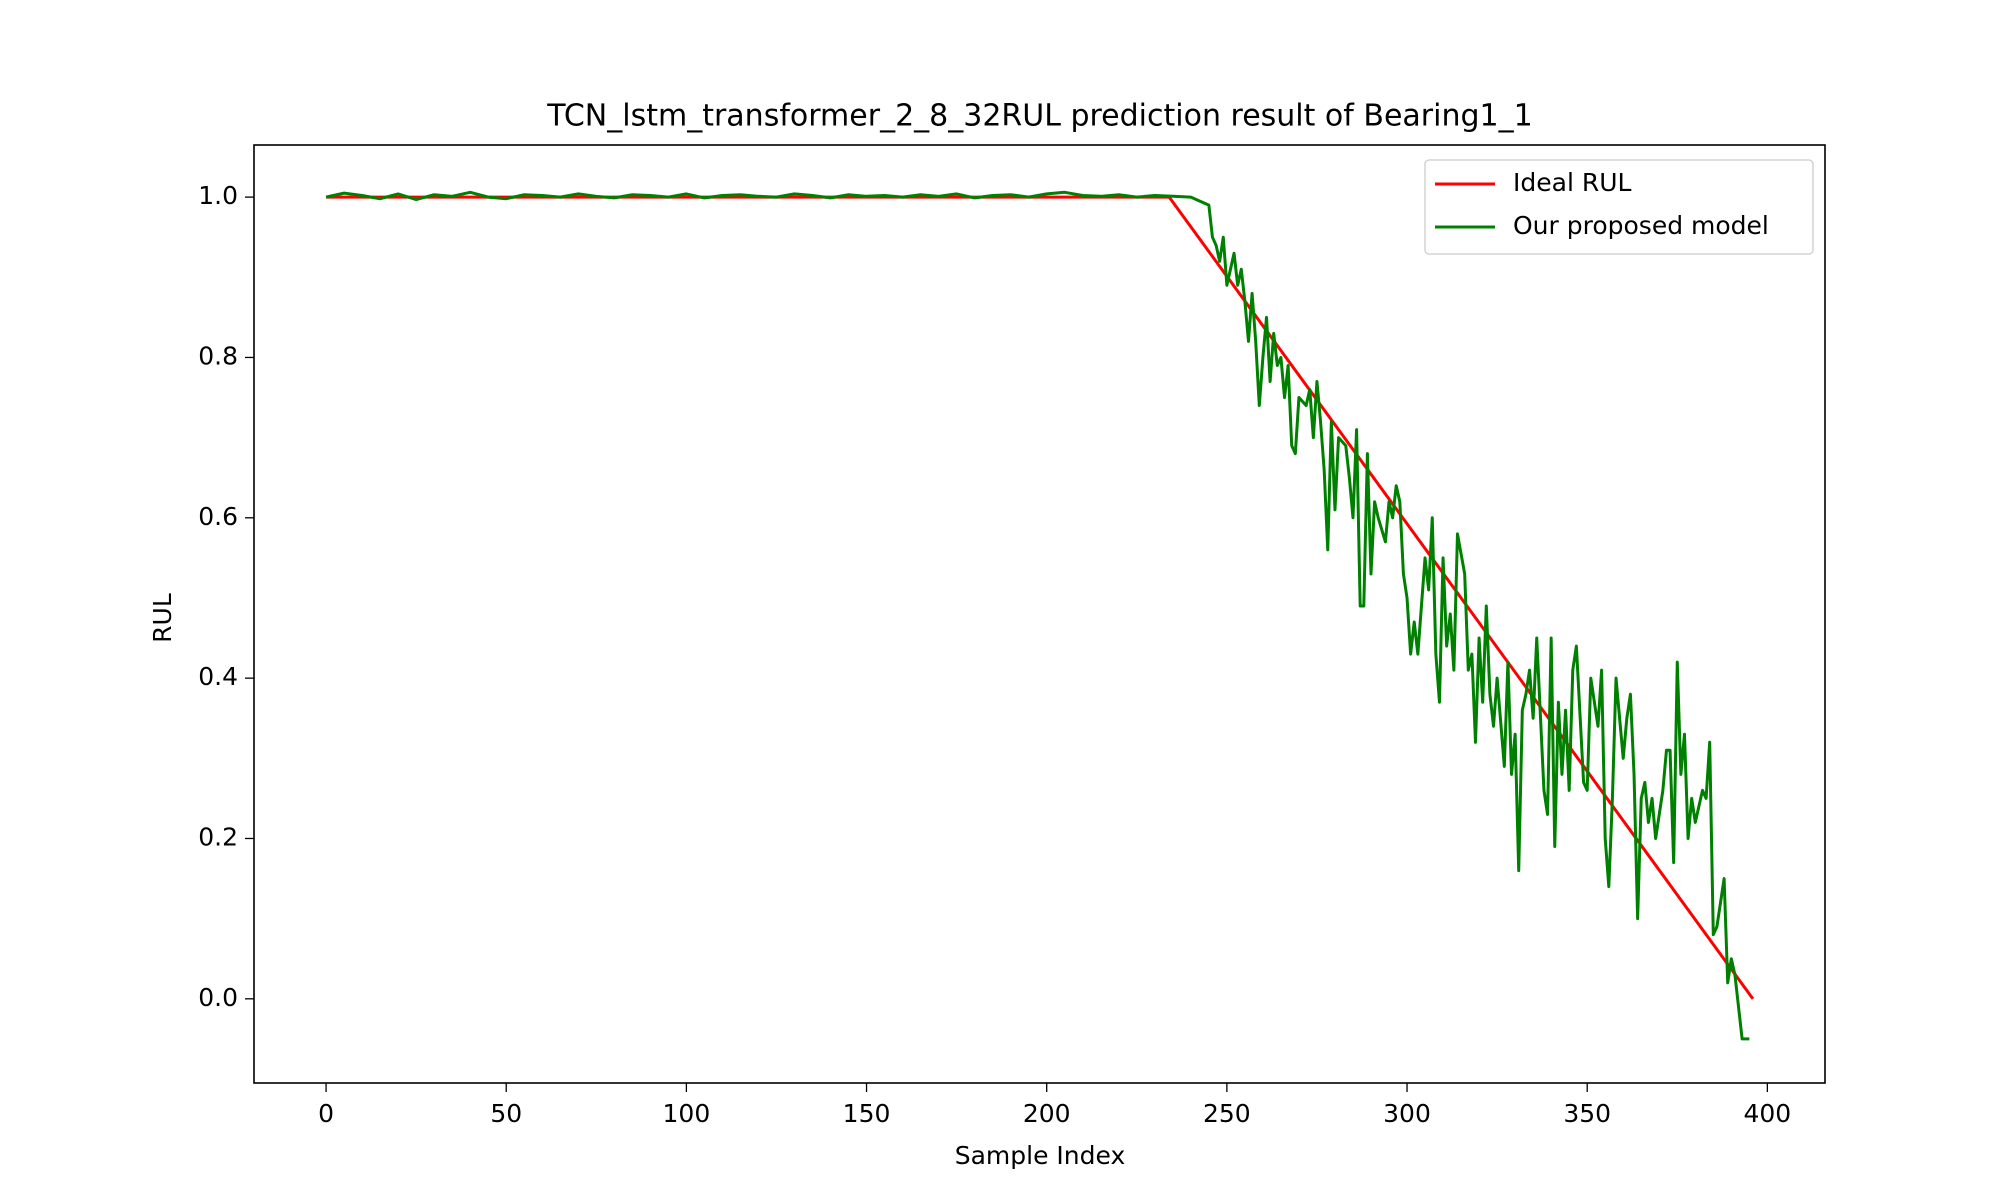 Image resolution: width=2000 pixels, height=1200 pixels. What do you see at coordinates (867, 1113) in the screenshot?
I see `x-tick-label: 150` at bounding box center [867, 1113].